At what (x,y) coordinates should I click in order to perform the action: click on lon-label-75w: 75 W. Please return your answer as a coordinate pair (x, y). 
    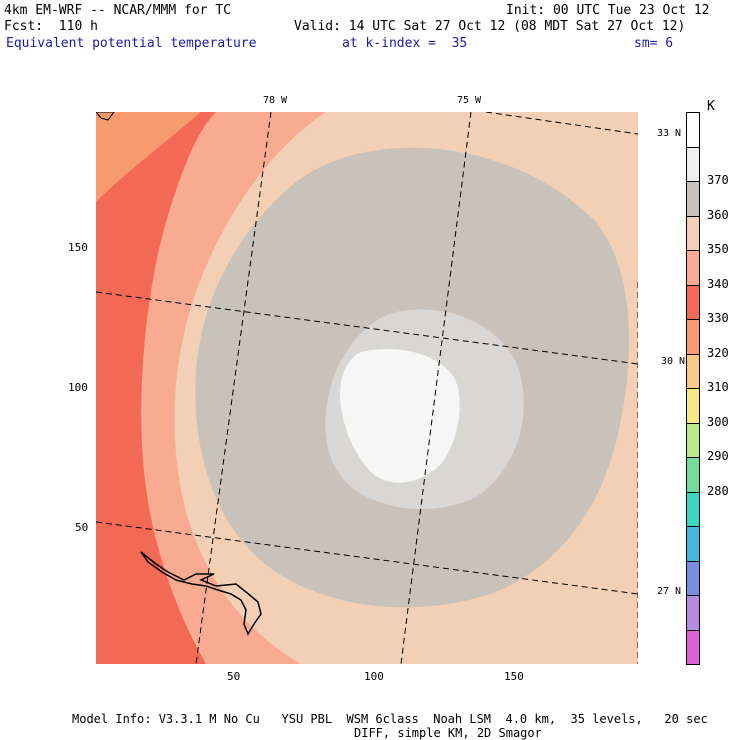
    Looking at the image, I should click on (469, 100).